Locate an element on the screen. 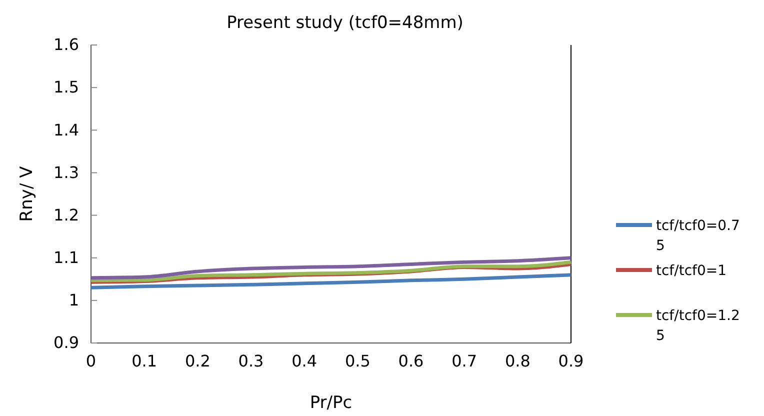 This screenshot has width=764, height=416. y-tick-label: 1.4 is located at coordinates (66, 130).